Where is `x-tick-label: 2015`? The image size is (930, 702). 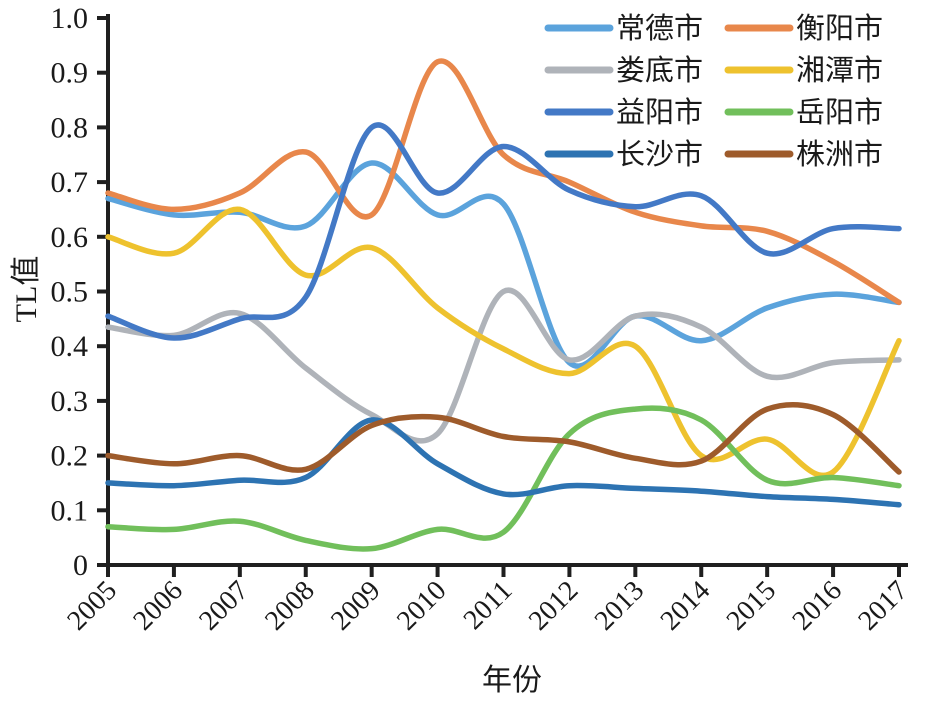 x-tick-label: 2015 is located at coordinates (752, 606).